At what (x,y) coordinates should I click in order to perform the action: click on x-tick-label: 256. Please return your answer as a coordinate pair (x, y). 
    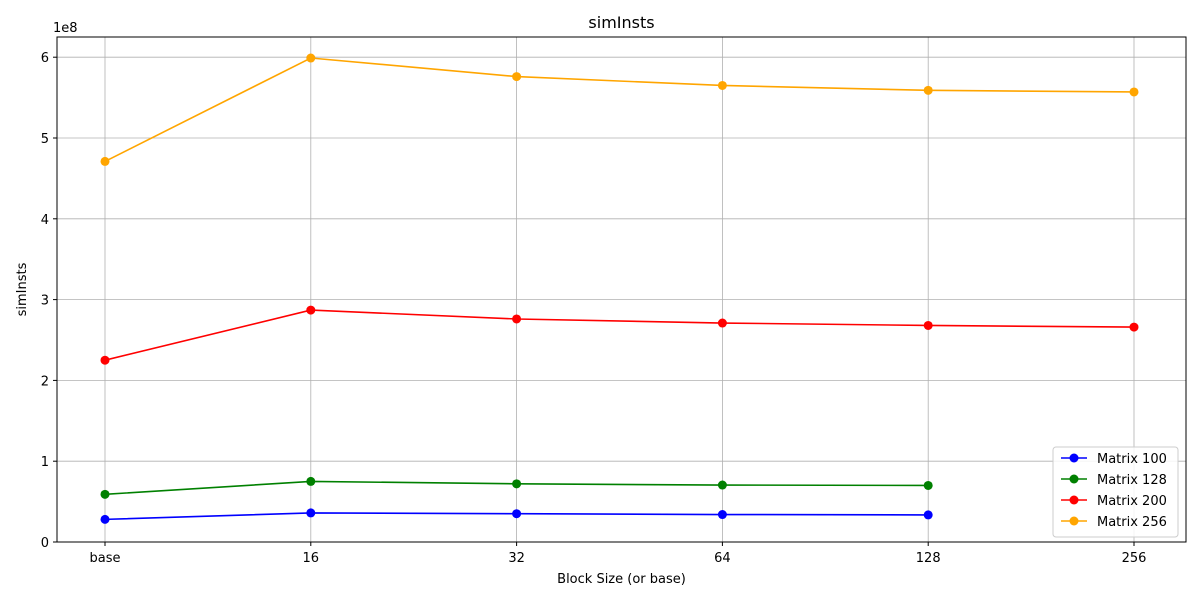
    Looking at the image, I should click on (1134, 558).